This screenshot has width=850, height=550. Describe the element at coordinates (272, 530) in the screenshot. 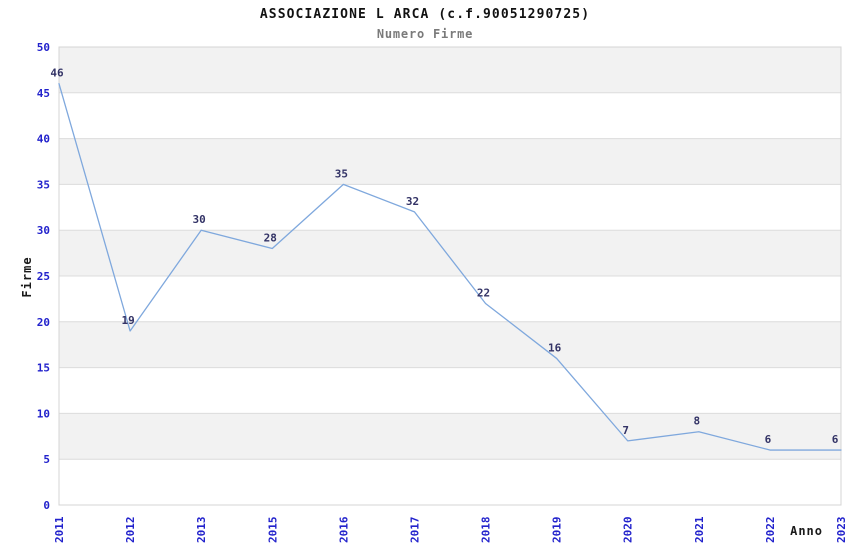

I see `x-tick-label: 2015` at that location.